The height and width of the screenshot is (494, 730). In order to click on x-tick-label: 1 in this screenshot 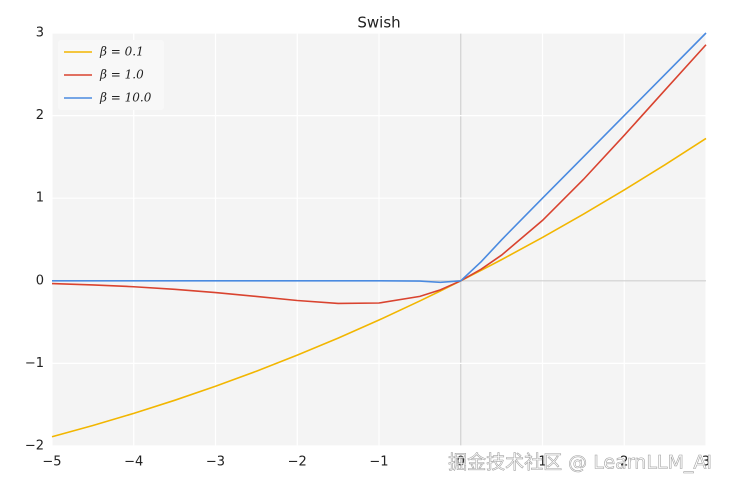, I will do `click(542, 462)`.